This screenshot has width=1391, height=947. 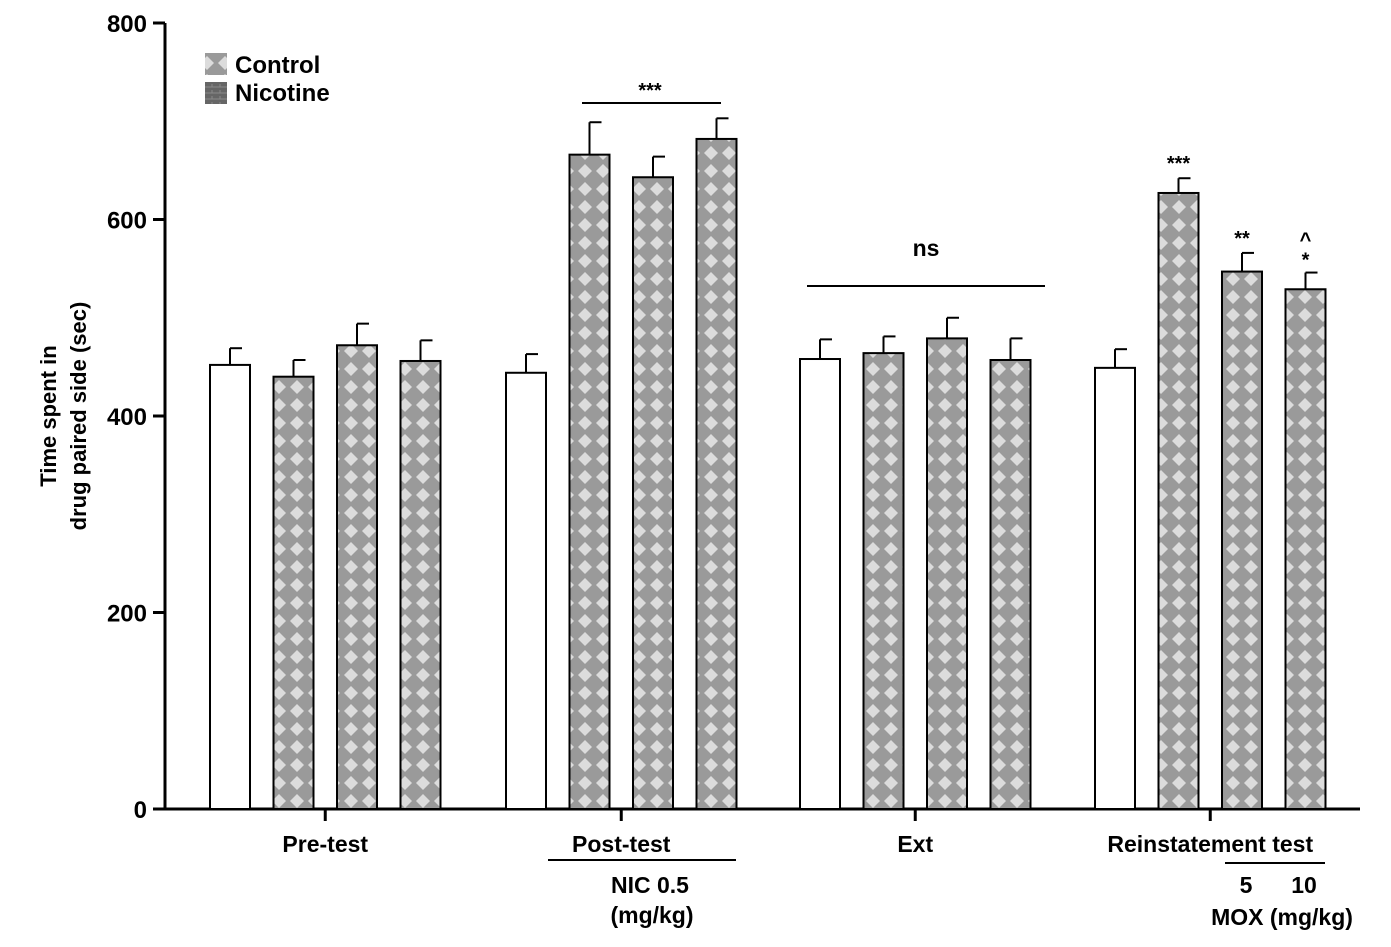 I want to click on reinstatement-annotations: ******^, so click(x=1239, y=212).